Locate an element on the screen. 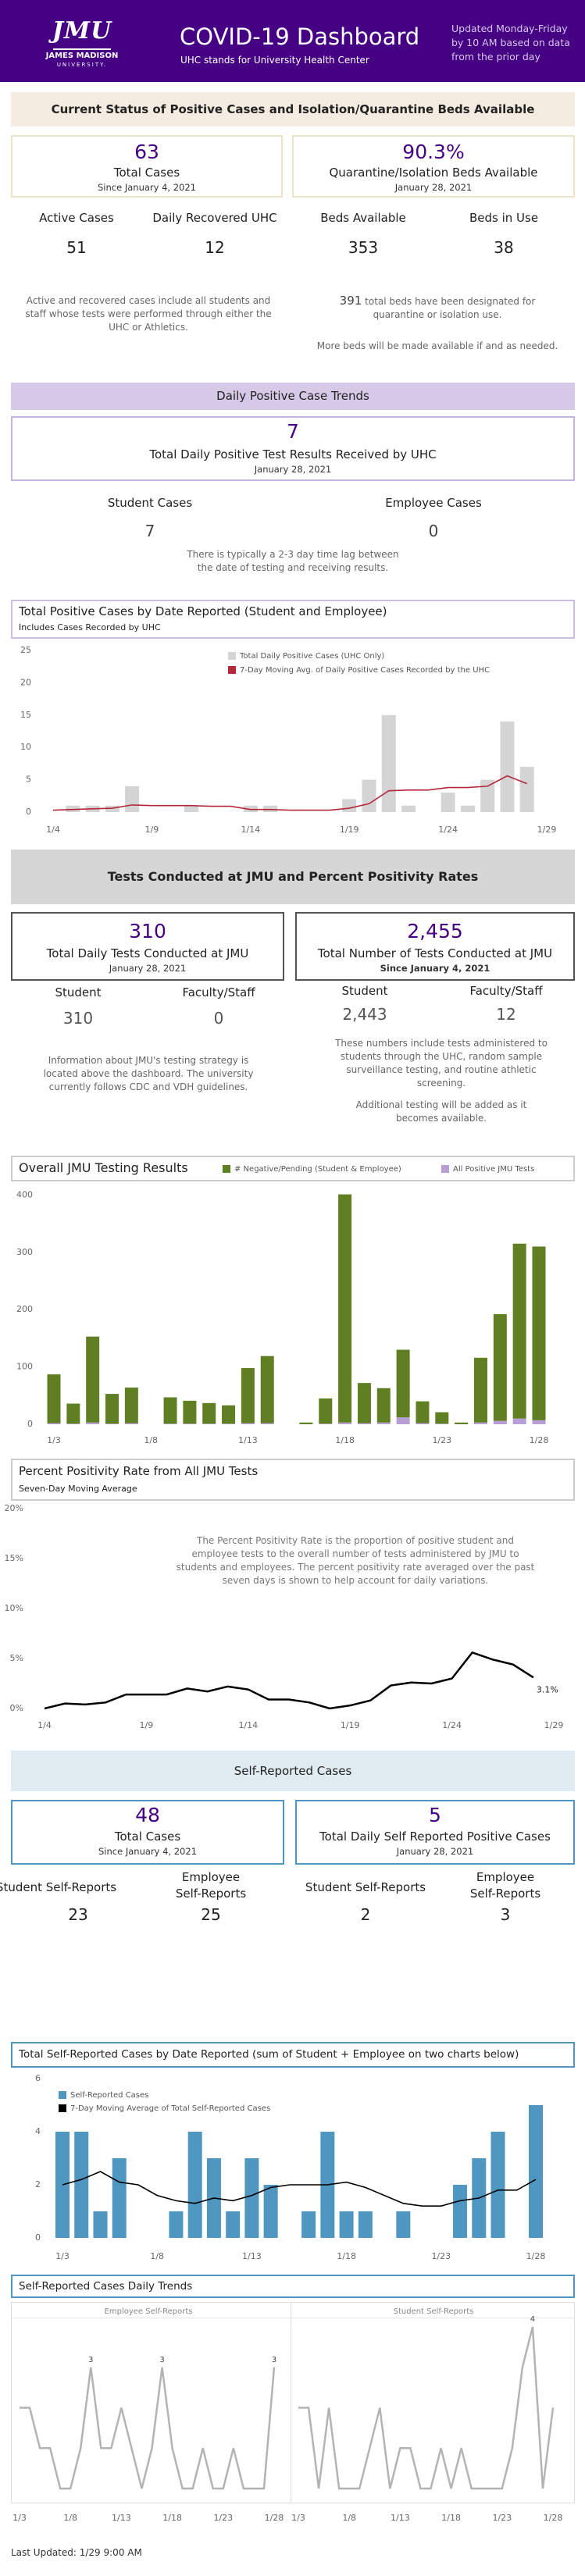 This screenshot has width=585, height=2576. beds-total: 391 is located at coordinates (350, 301).